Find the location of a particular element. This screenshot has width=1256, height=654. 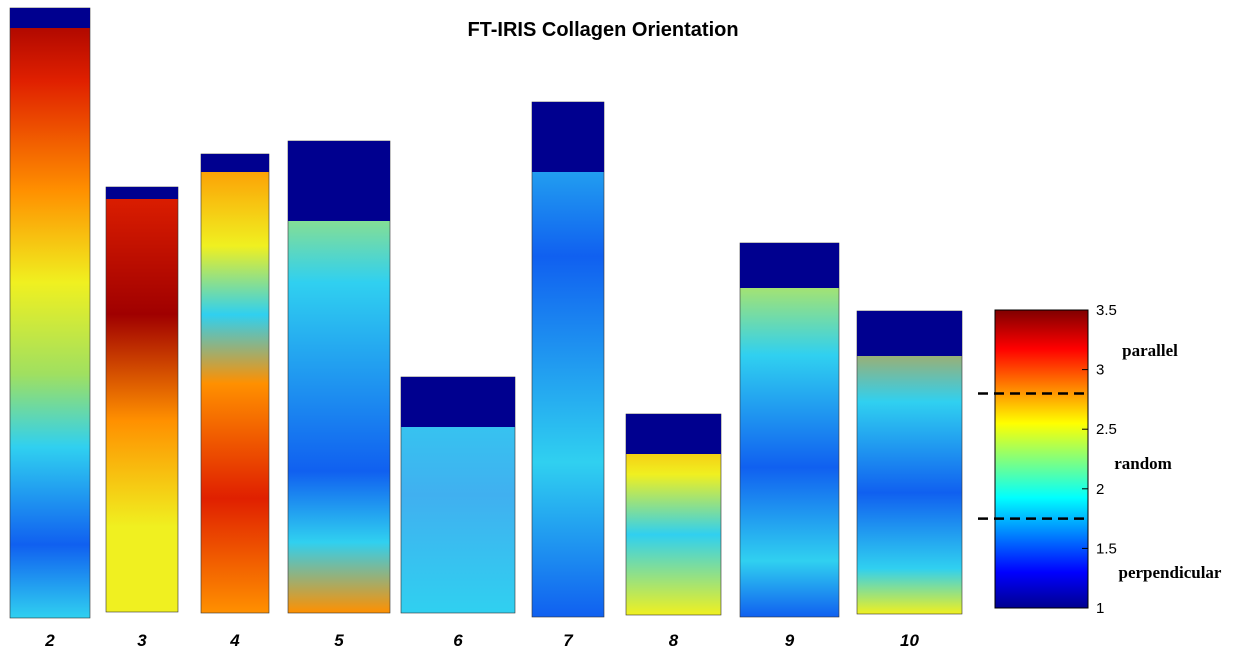

tick-label: 3.5 is located at coordinates (1106, 310).